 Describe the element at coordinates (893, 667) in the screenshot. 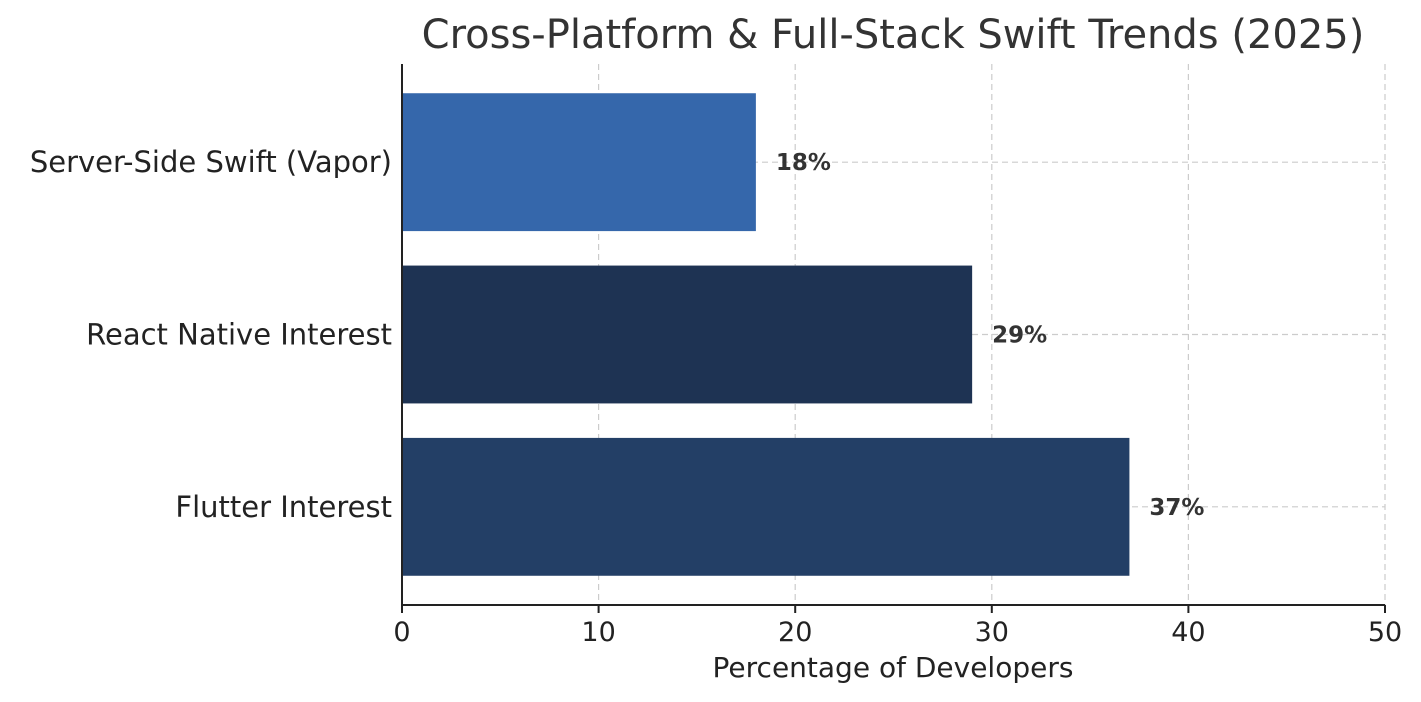

I see `x-axis-title: Percentage of Developers` at that location.